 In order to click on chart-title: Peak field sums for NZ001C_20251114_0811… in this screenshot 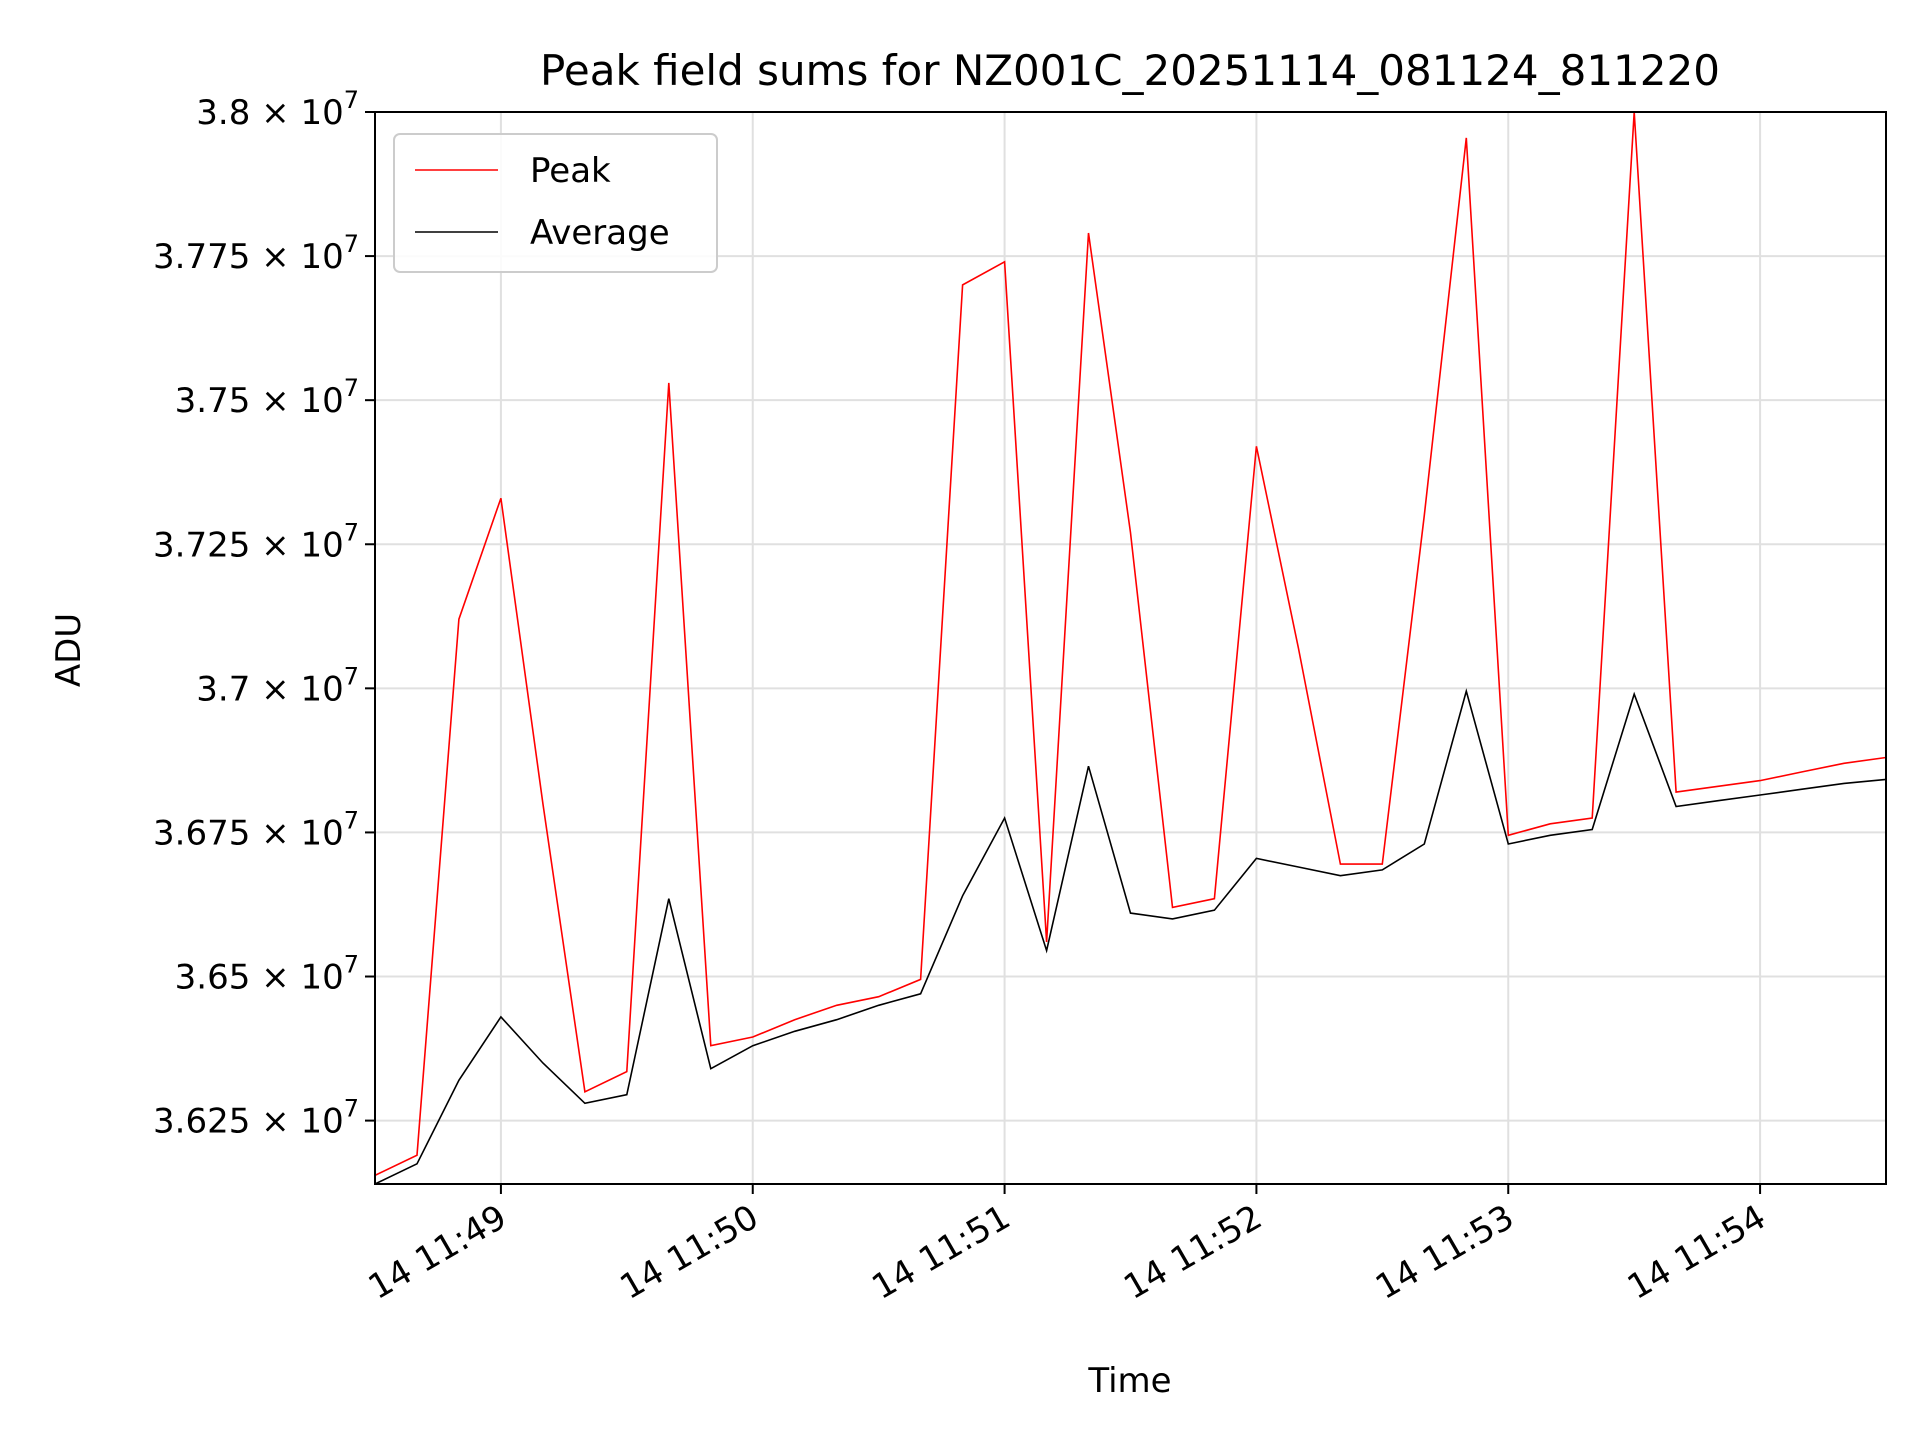, I will do `click(1130, 70)`.